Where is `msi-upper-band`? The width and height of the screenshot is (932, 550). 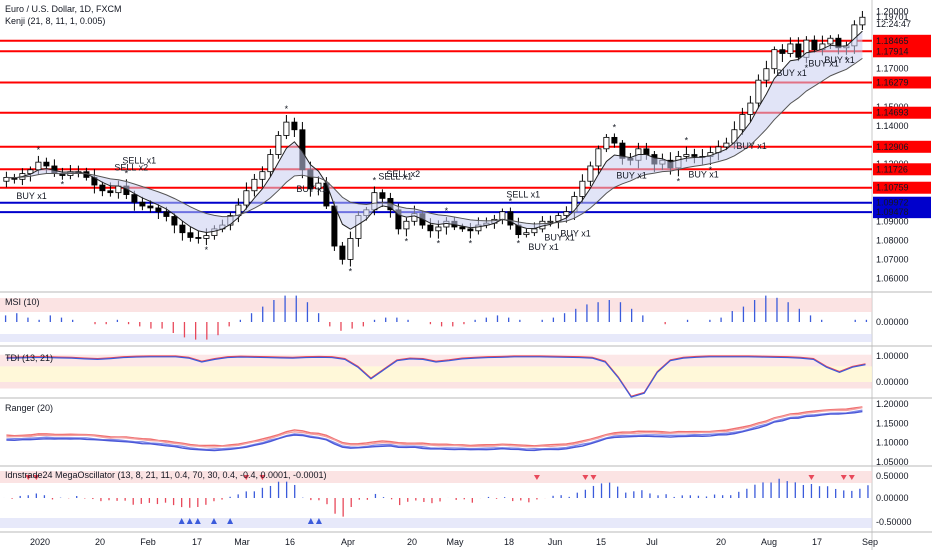
msi-upper-band is located at coordinates (436, 305).